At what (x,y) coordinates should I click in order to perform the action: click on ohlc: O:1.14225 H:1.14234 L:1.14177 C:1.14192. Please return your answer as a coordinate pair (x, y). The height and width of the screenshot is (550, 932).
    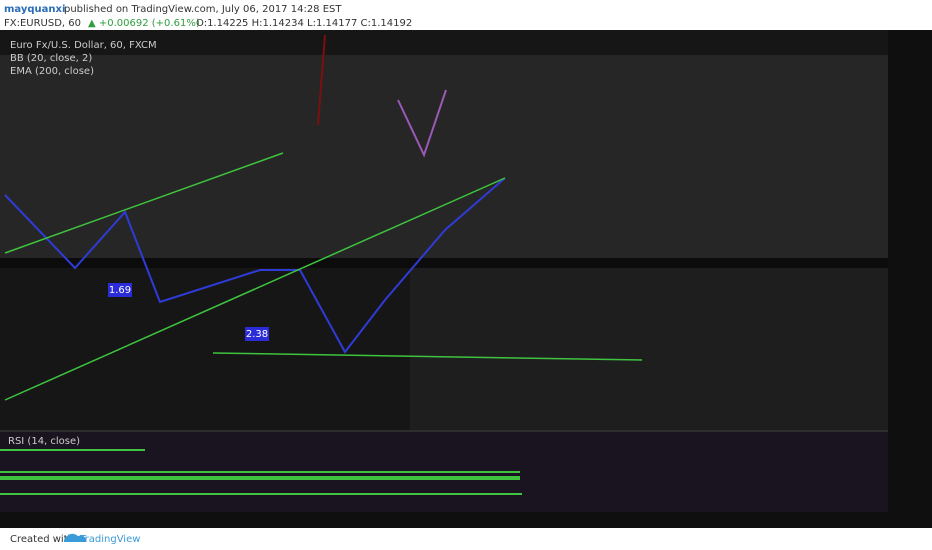
    Looking at the image, I should click on (304, 23).